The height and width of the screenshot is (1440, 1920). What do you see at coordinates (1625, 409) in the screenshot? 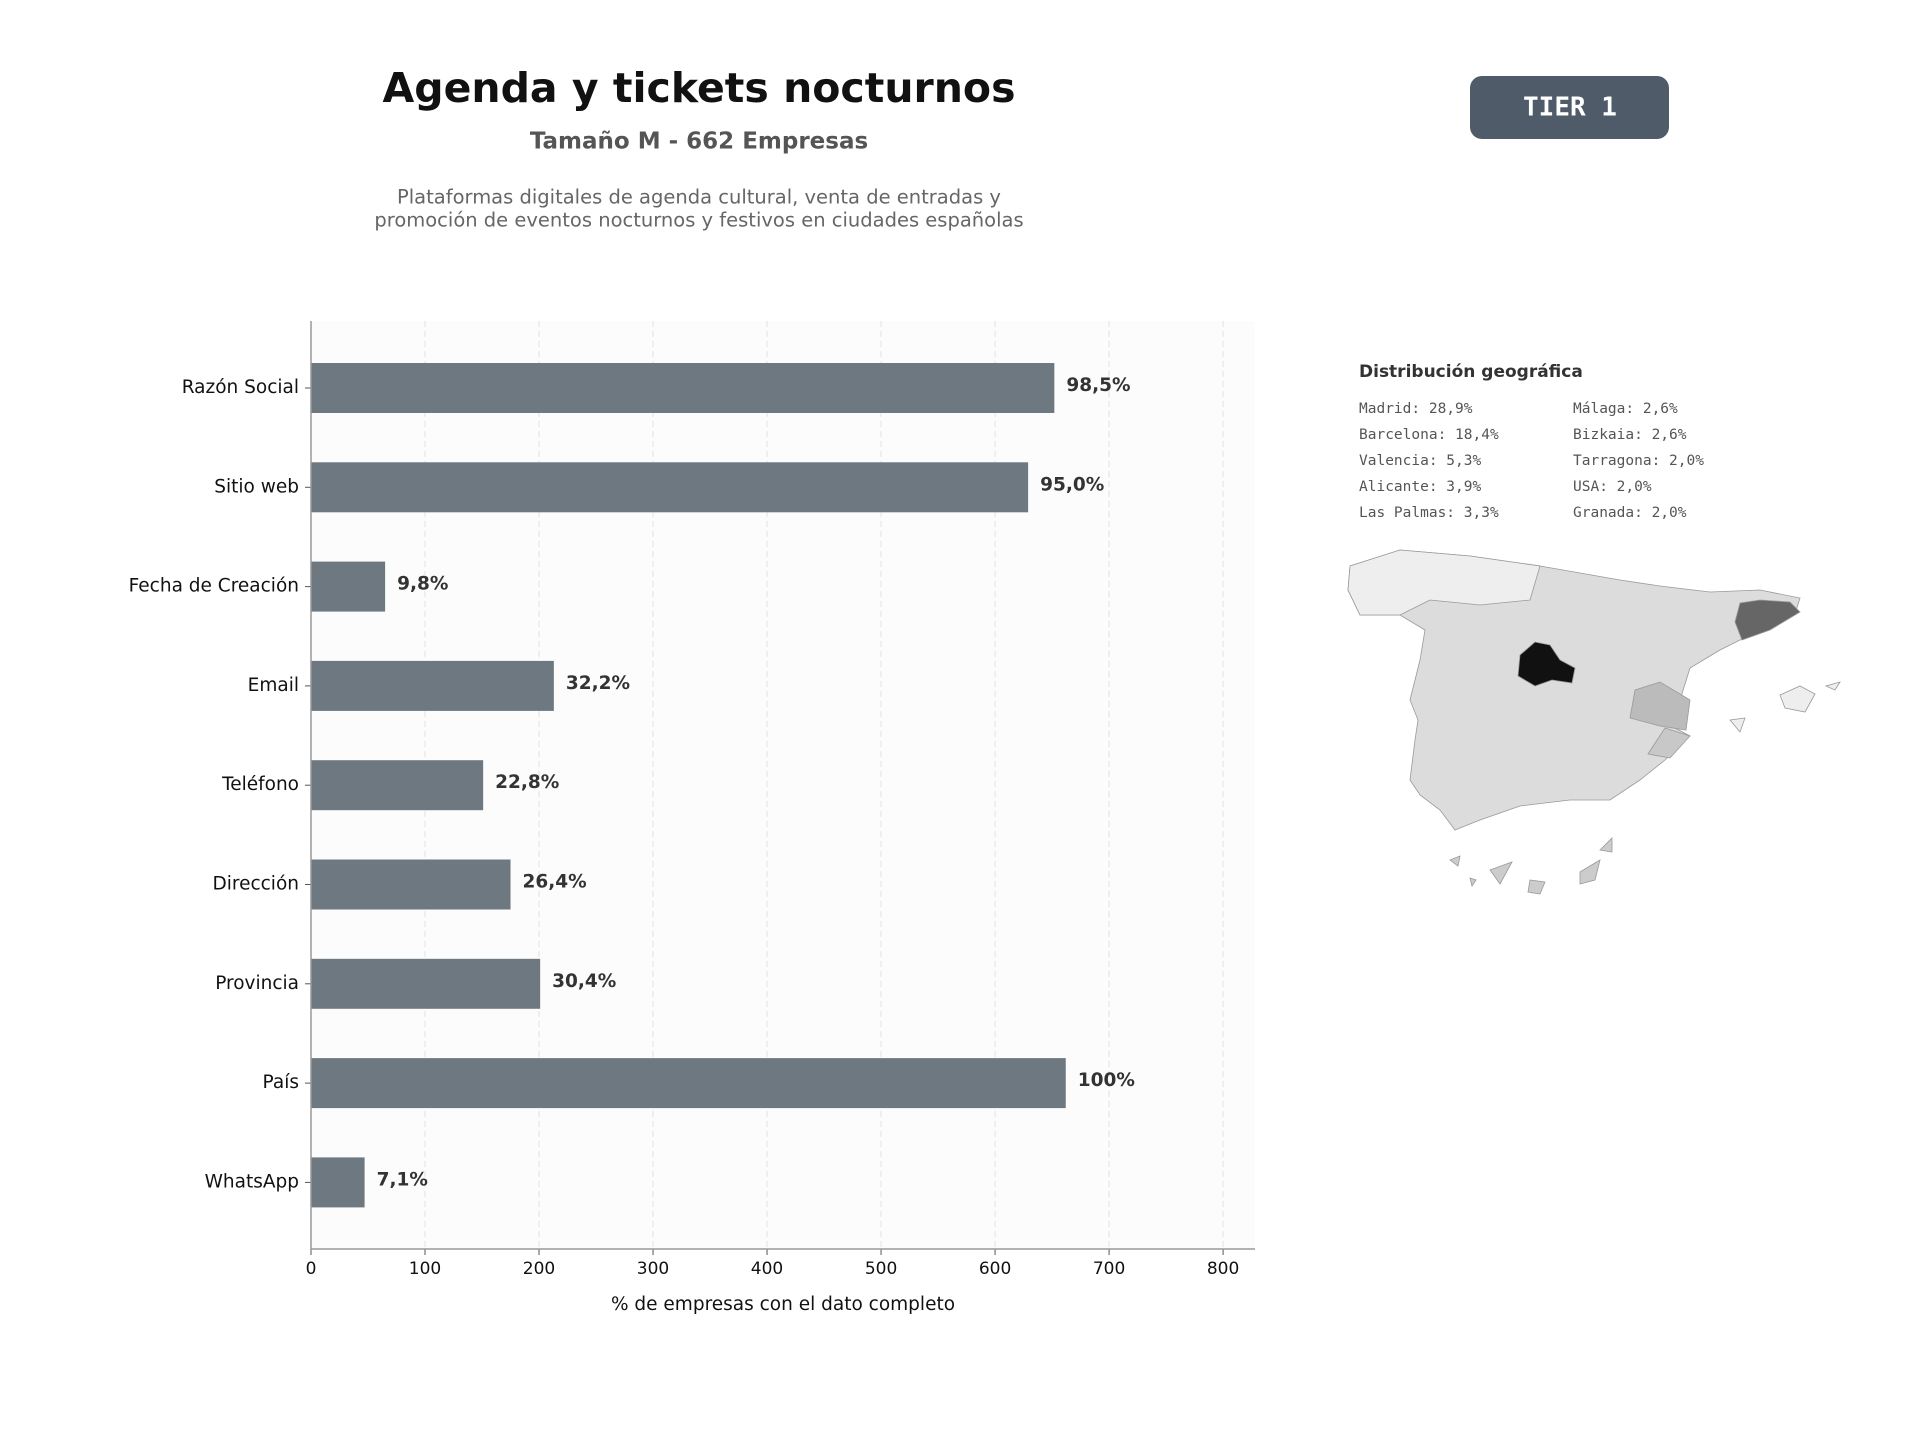
I see `geo-item: Málaga: 2,6%` at bounding box center [1625, 409].